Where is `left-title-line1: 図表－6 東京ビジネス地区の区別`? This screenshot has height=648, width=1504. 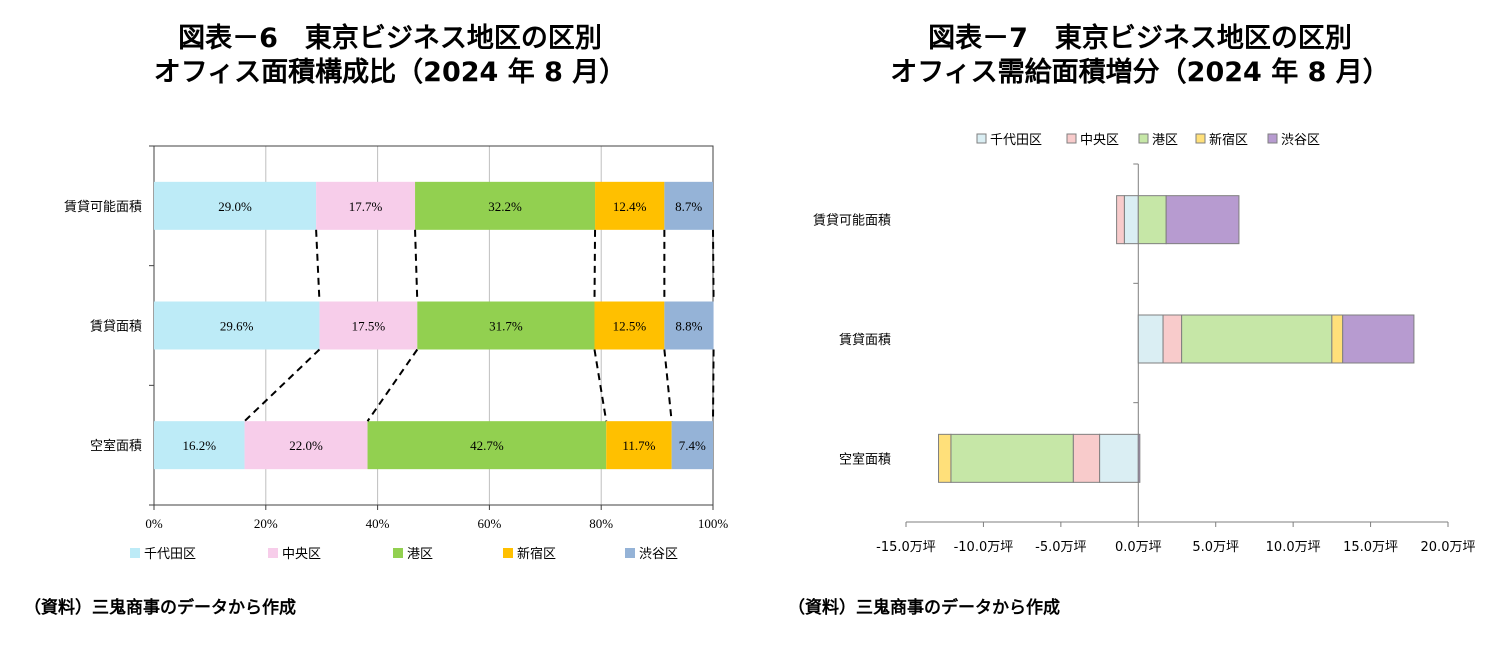 left-title-line1: 図表－6 東京ビジネス地区の区別 is located at coordinates (390, 38).